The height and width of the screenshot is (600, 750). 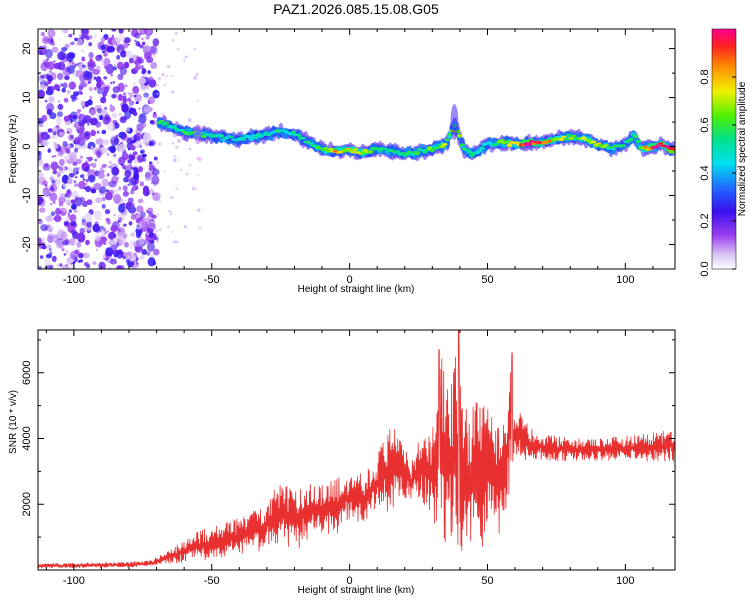 I want to click on snr-x-tick-label: -50, so click(x=212, y=581).